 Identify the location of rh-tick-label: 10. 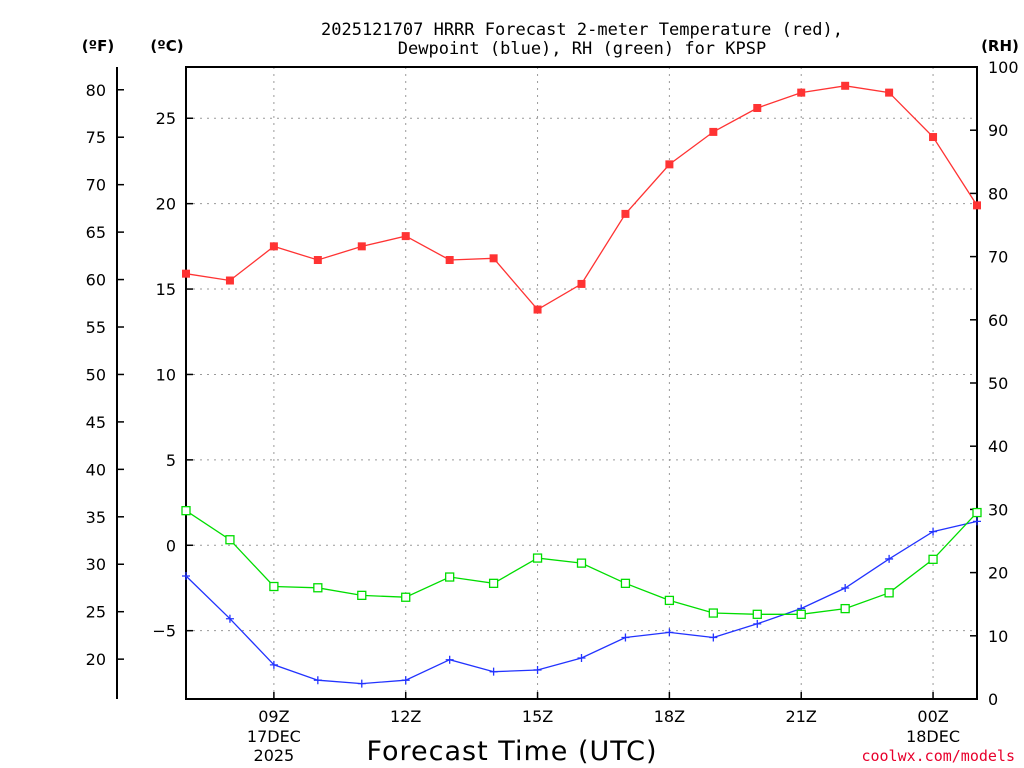
(998, 636).